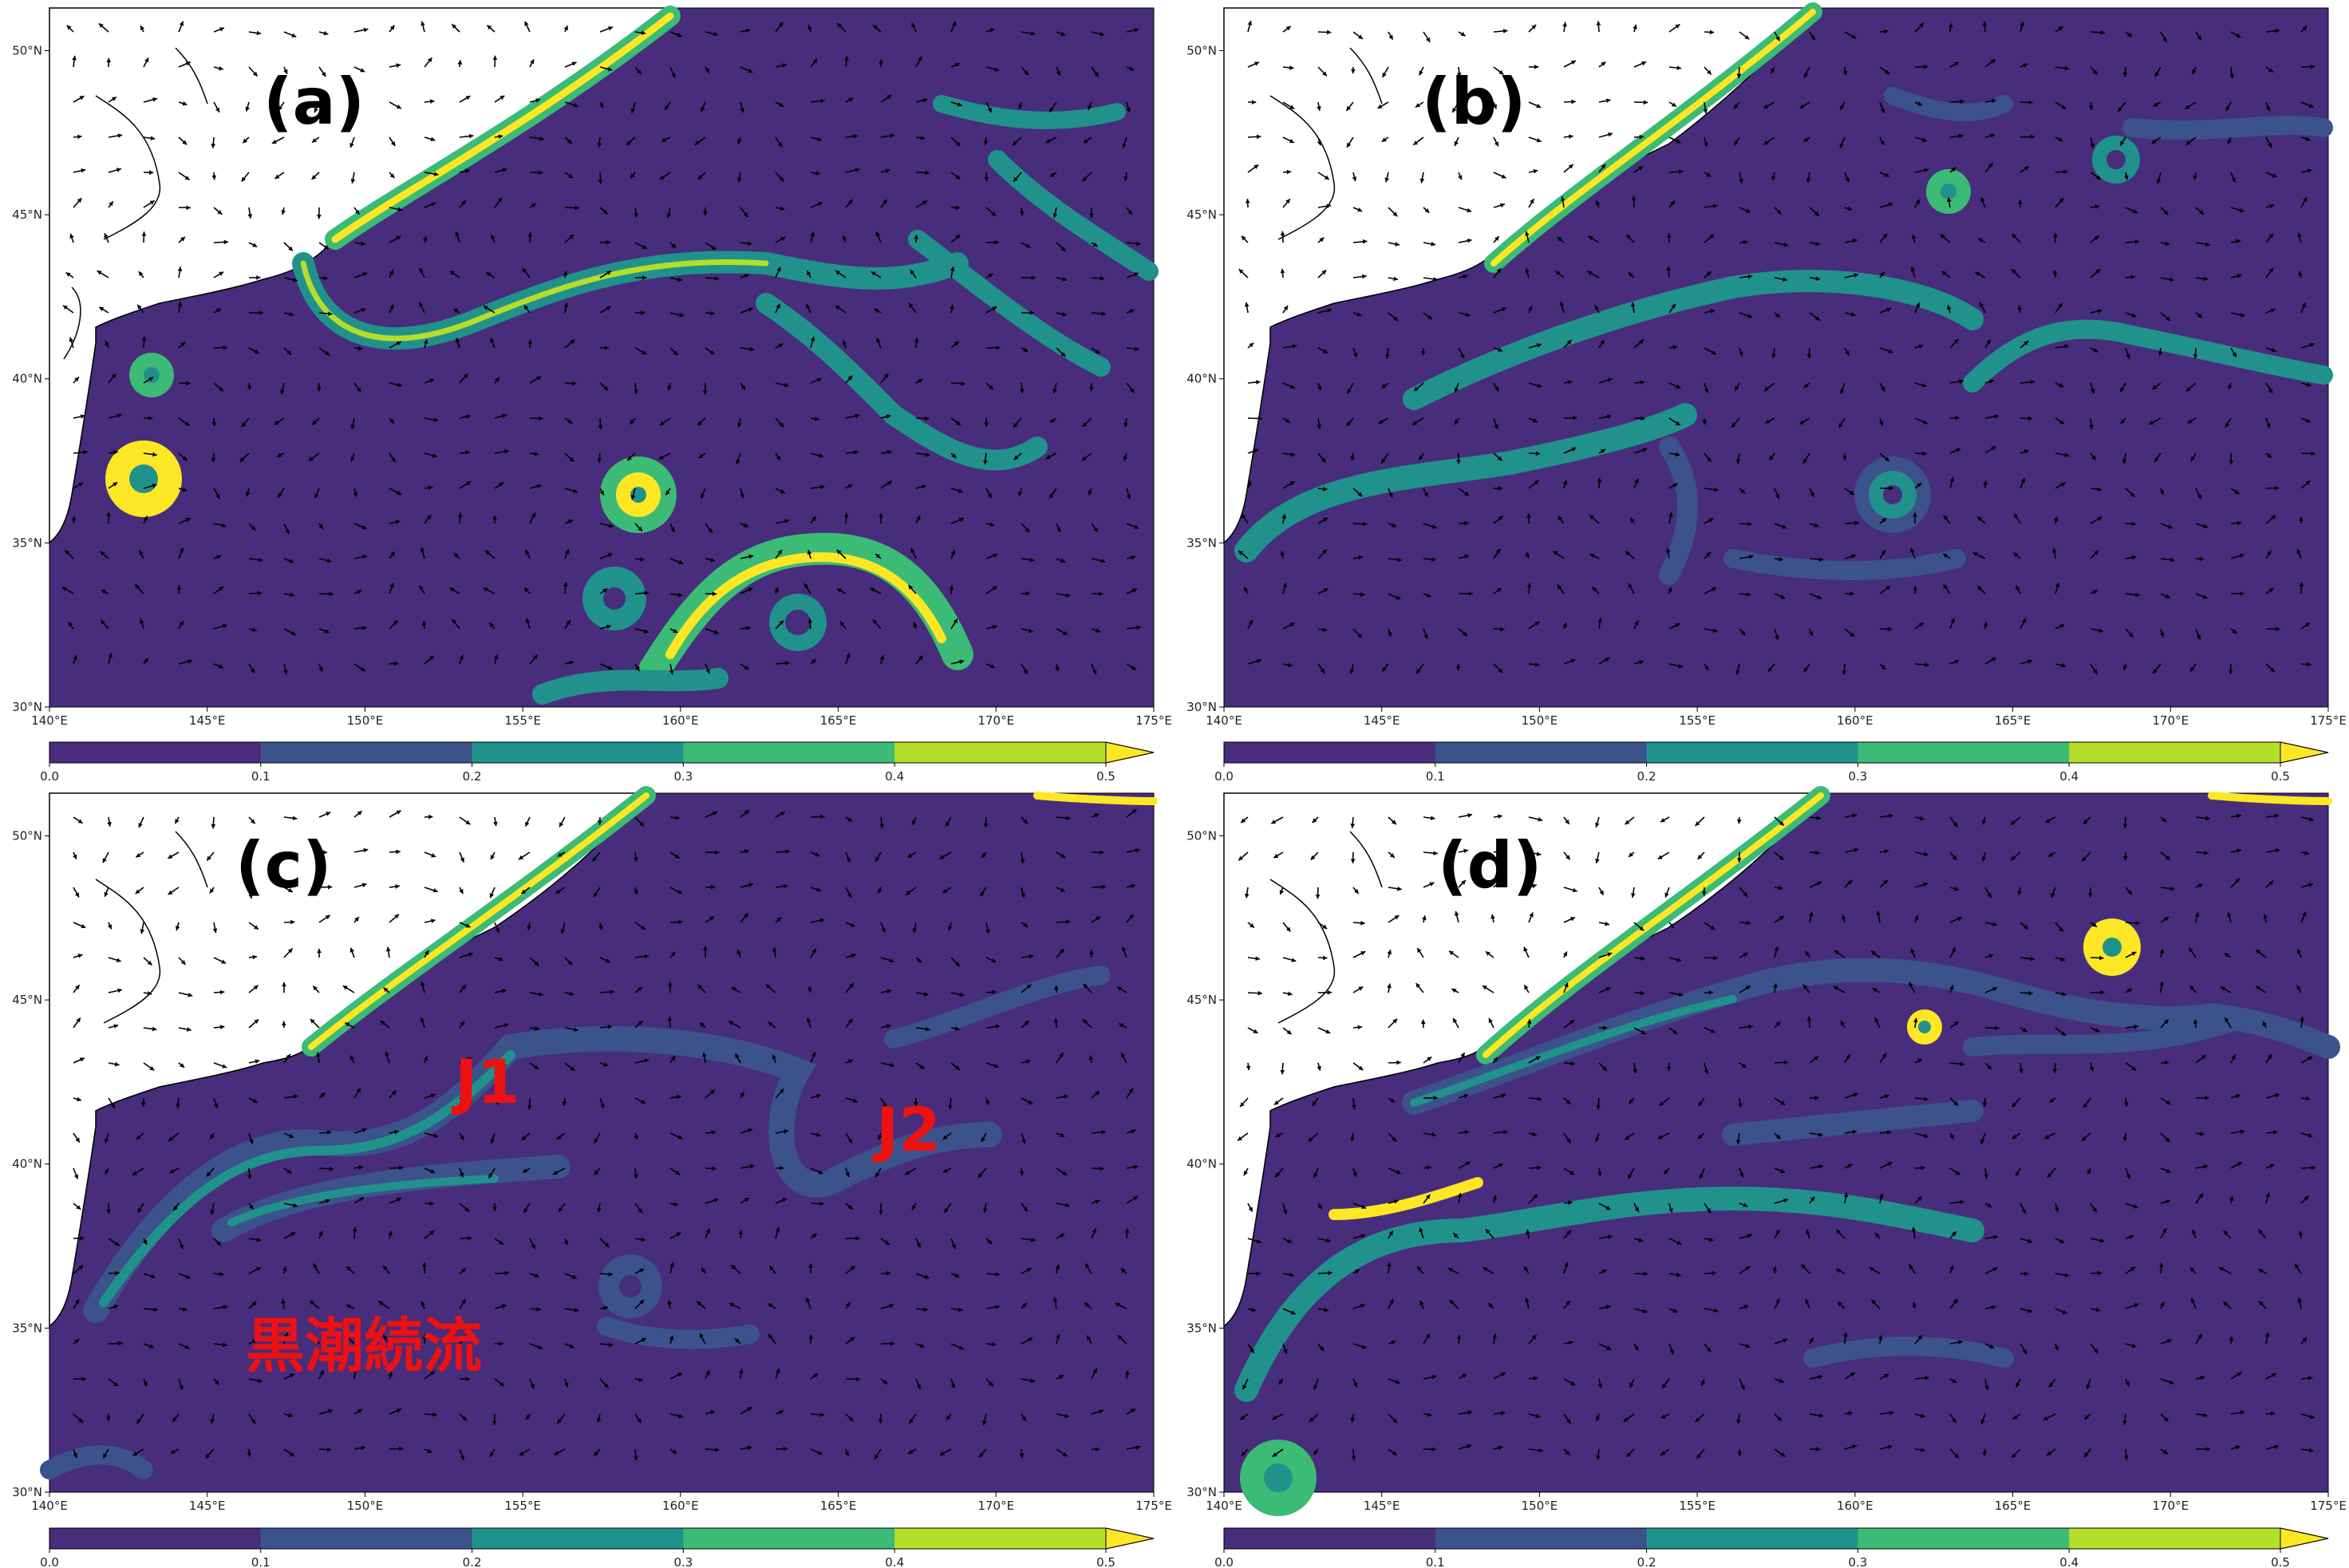 The image size is (2349, 1568). I want to click on lon-tick-label: 165°E, so click(2013, 720).